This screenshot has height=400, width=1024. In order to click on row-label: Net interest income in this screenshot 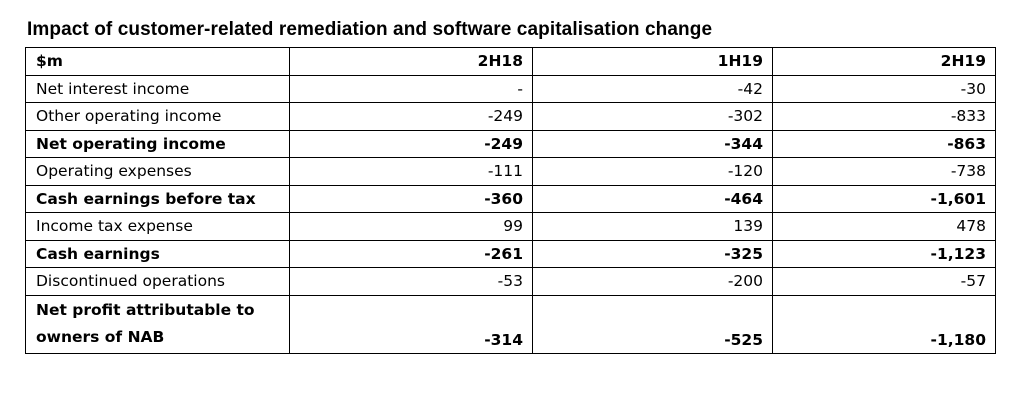, I will do `click(157, 88)`.